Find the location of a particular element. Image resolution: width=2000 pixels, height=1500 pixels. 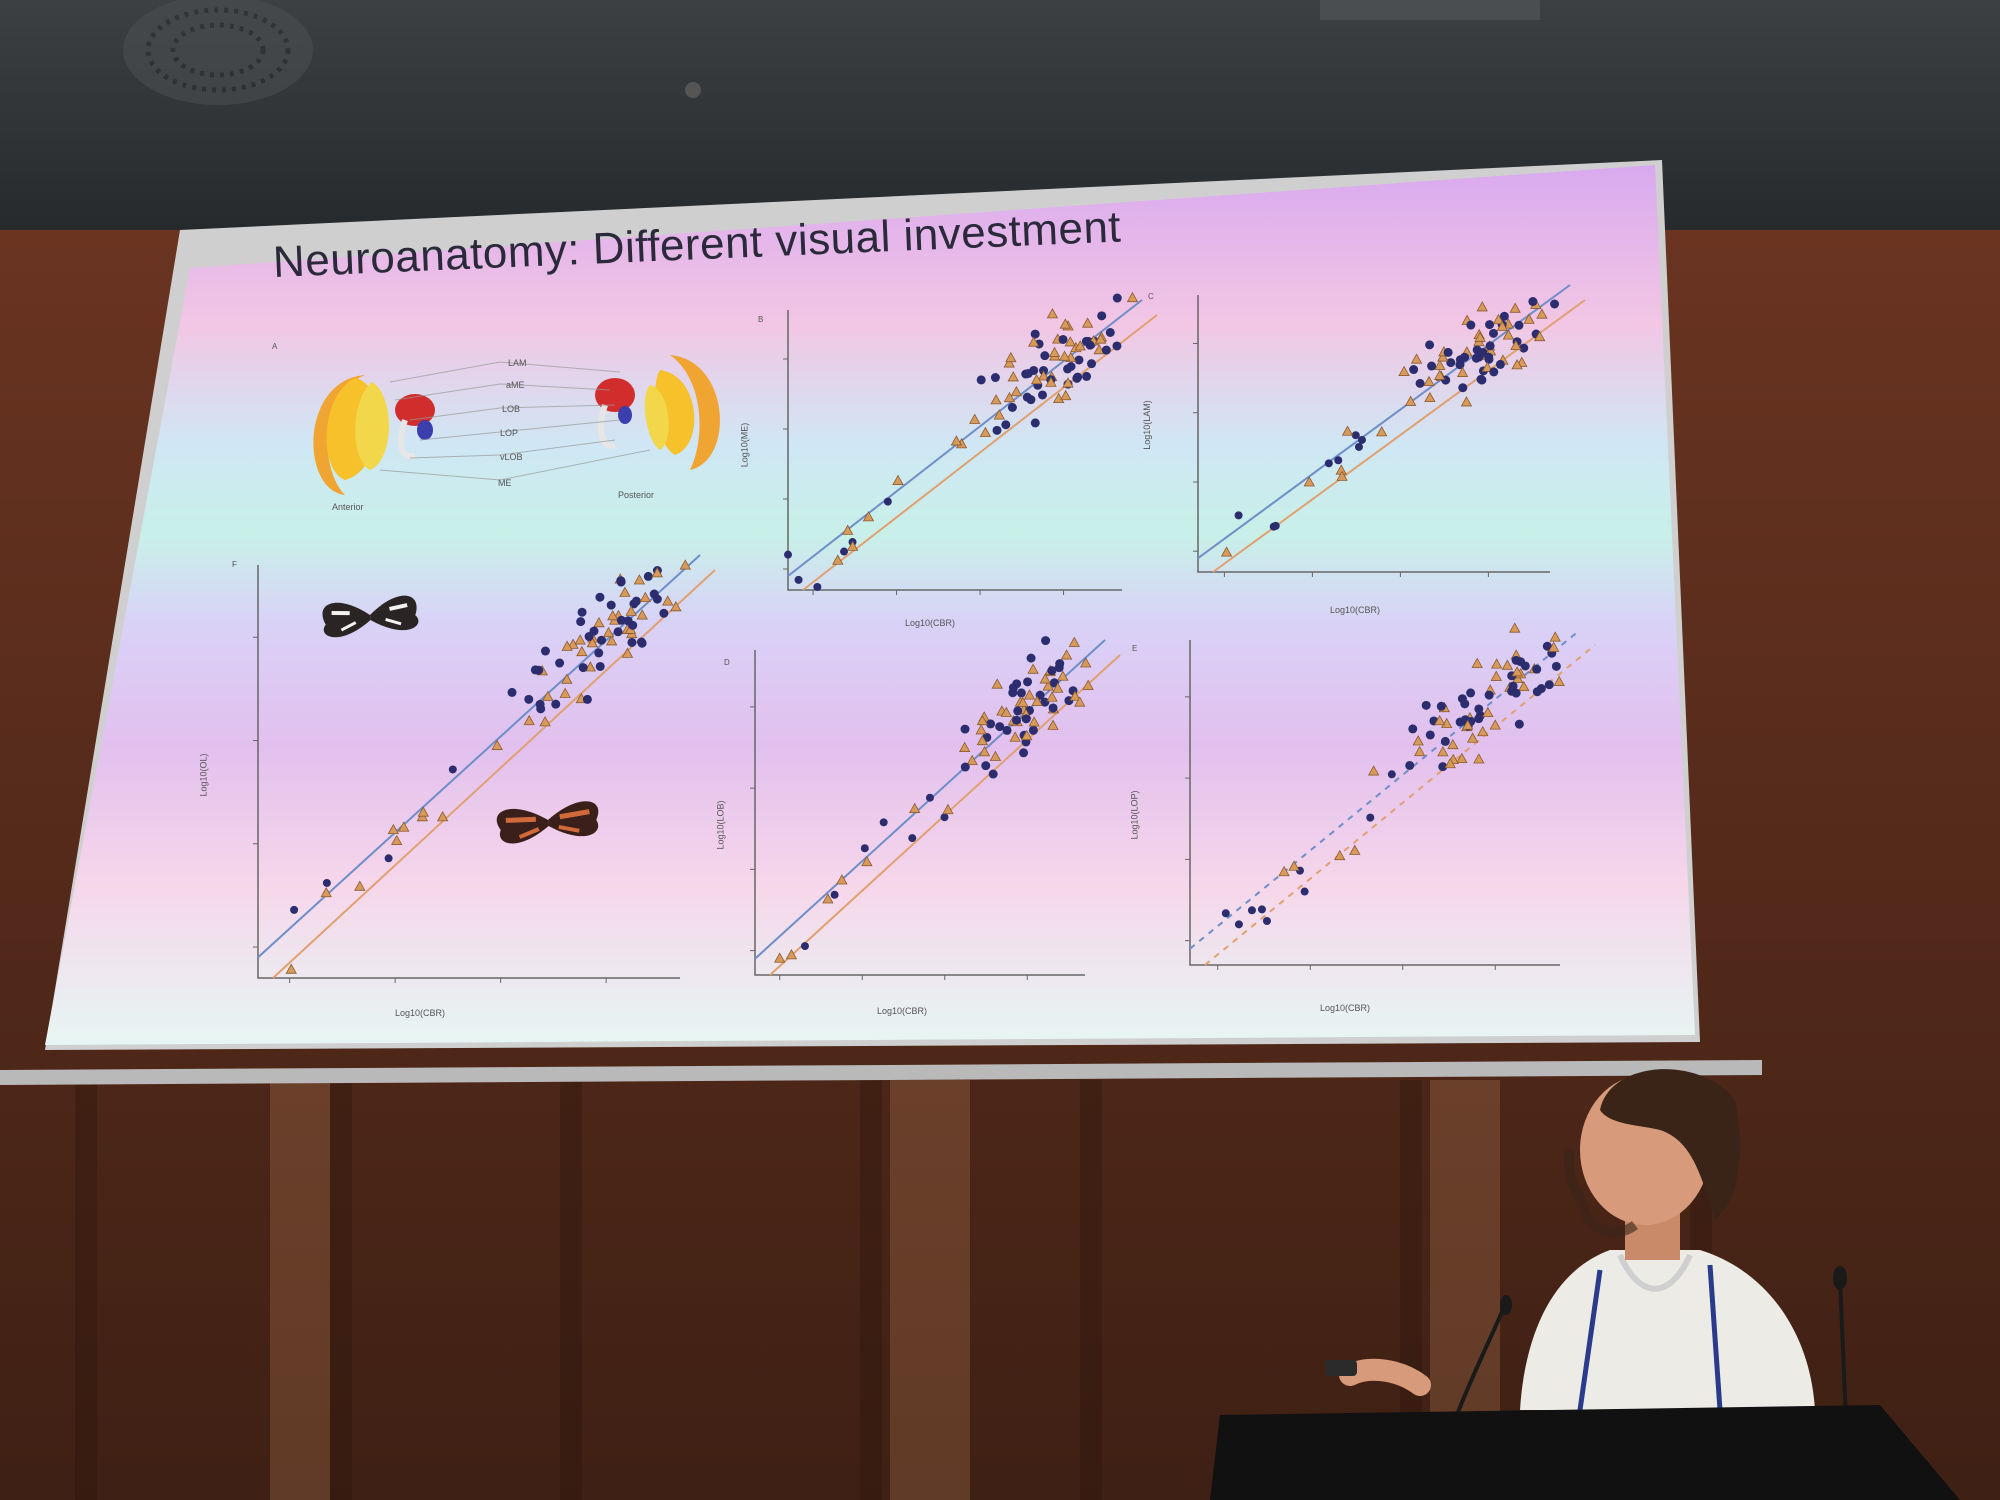

panel-f-scatter is located at coordinates (484, 768).